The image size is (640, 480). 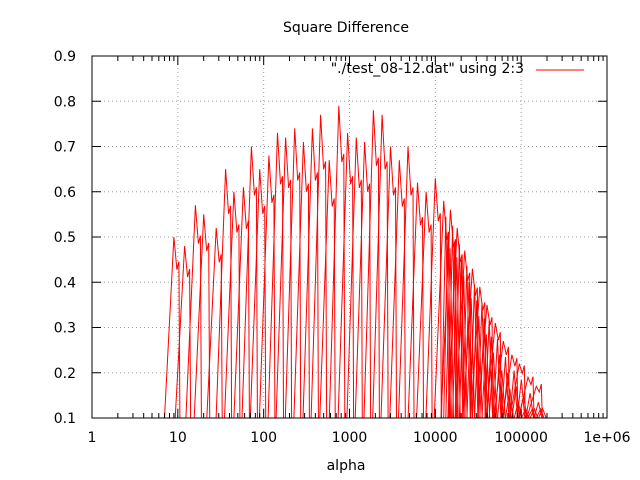 I want to click on x-tick-label: 100000, so click(x=520, y=438).